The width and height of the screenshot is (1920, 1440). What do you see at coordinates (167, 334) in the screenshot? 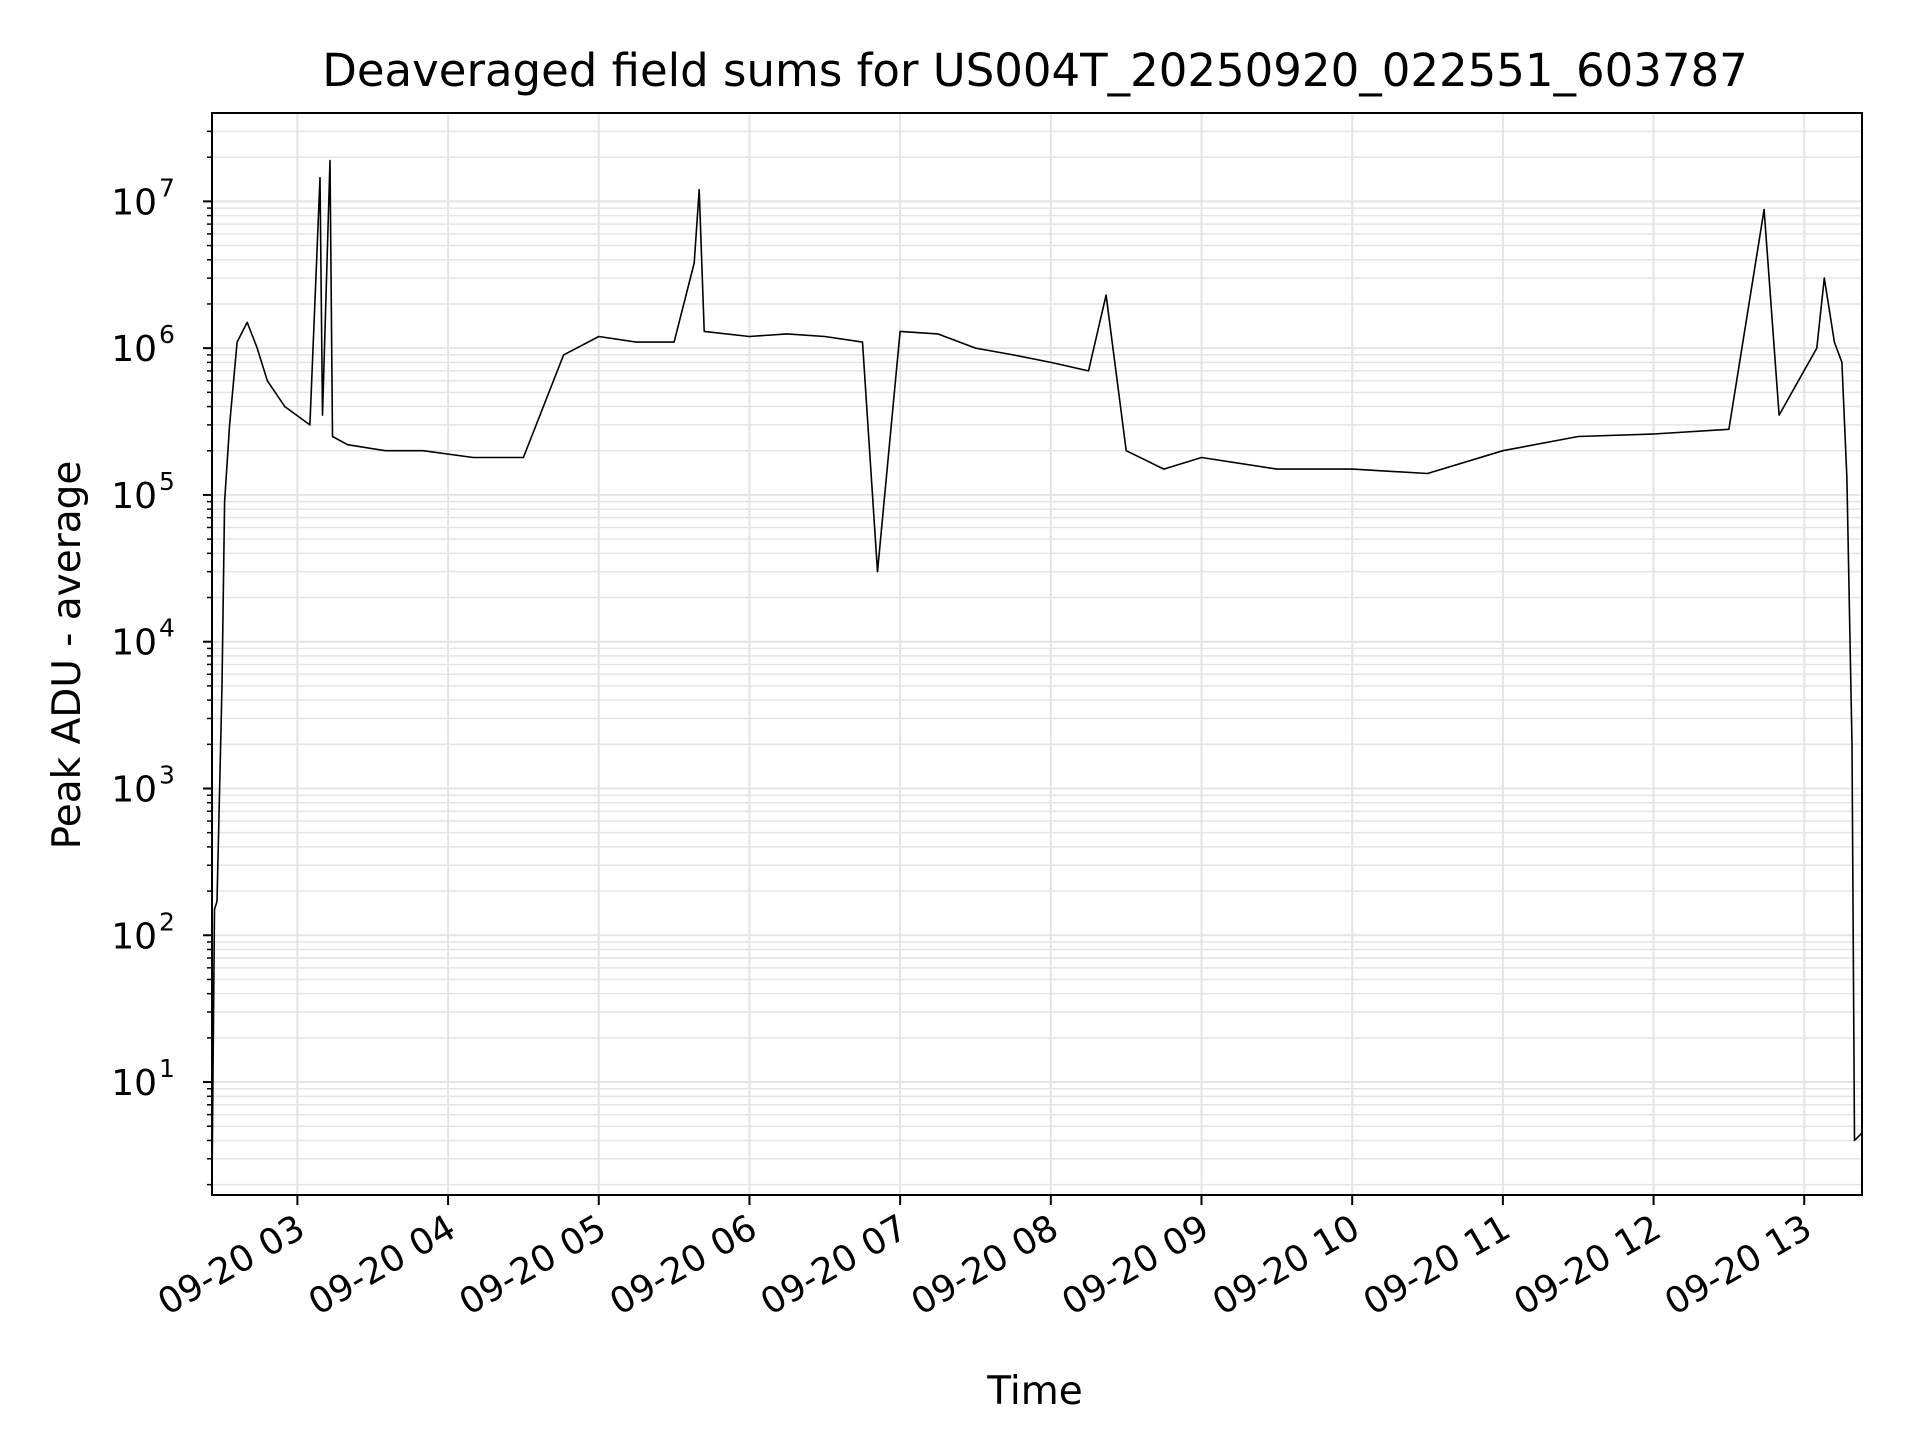
I see `y-tick-exponent: 6` at bounding box center [167, 334].